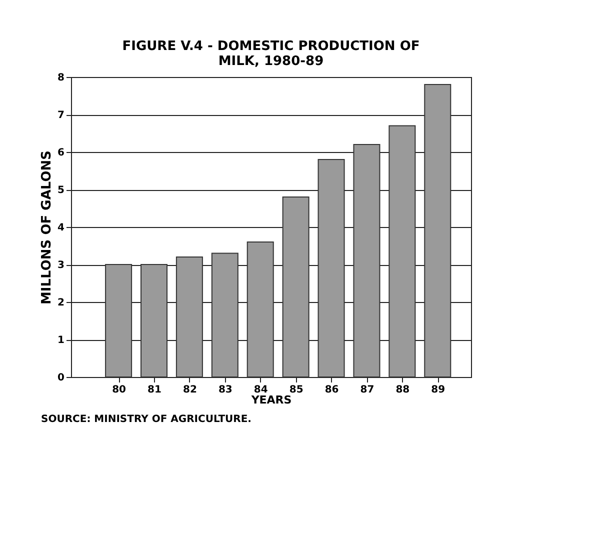  Describe the element at coordinates (61, 265) in the screenshot. I see `y-tick-label: 3` at that location.